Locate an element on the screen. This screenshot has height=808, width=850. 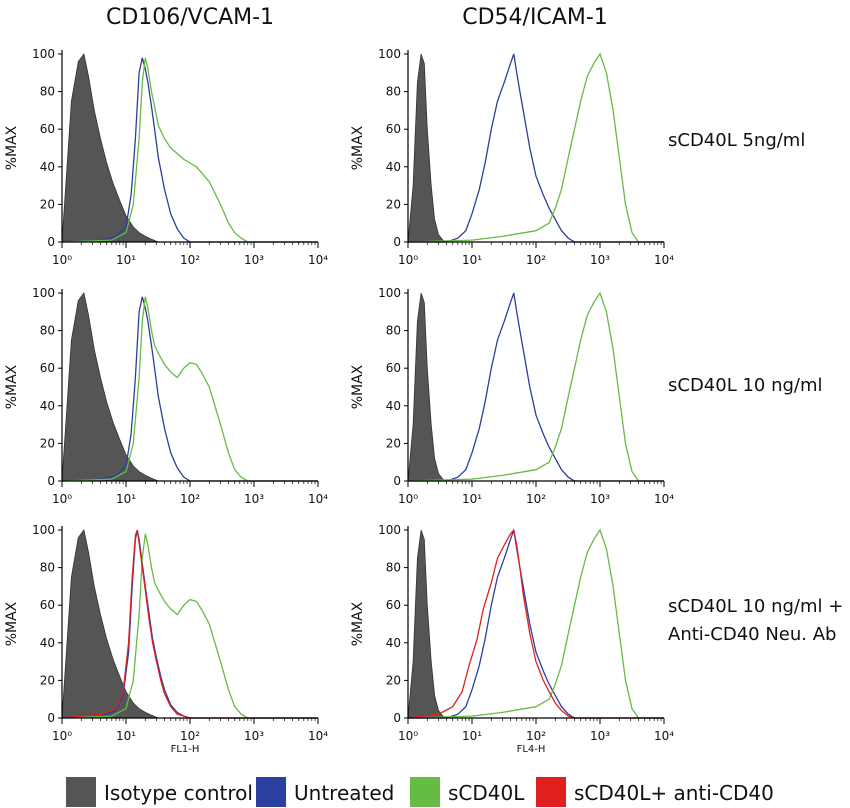
panel-5: 0 20 40 60 80 100 10⁰ 10¹ 10² 10³ 10⁴ %MAX FL1-H is located at coordinates (166, 639).